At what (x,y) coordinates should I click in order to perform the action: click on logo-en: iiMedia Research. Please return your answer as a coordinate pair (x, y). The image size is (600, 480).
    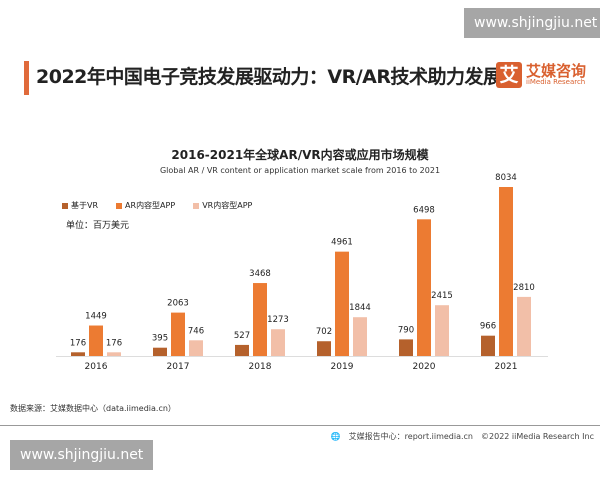
    Looking at the image, I should click on (556, 82).